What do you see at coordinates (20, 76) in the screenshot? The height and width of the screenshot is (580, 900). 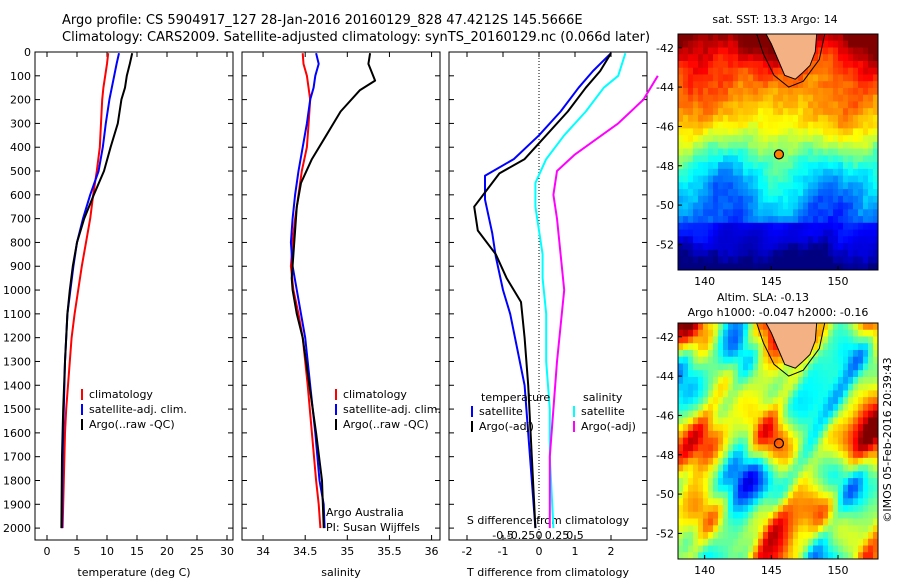 I see `depth-tick-label: 100` at bounding box center [20, 76].